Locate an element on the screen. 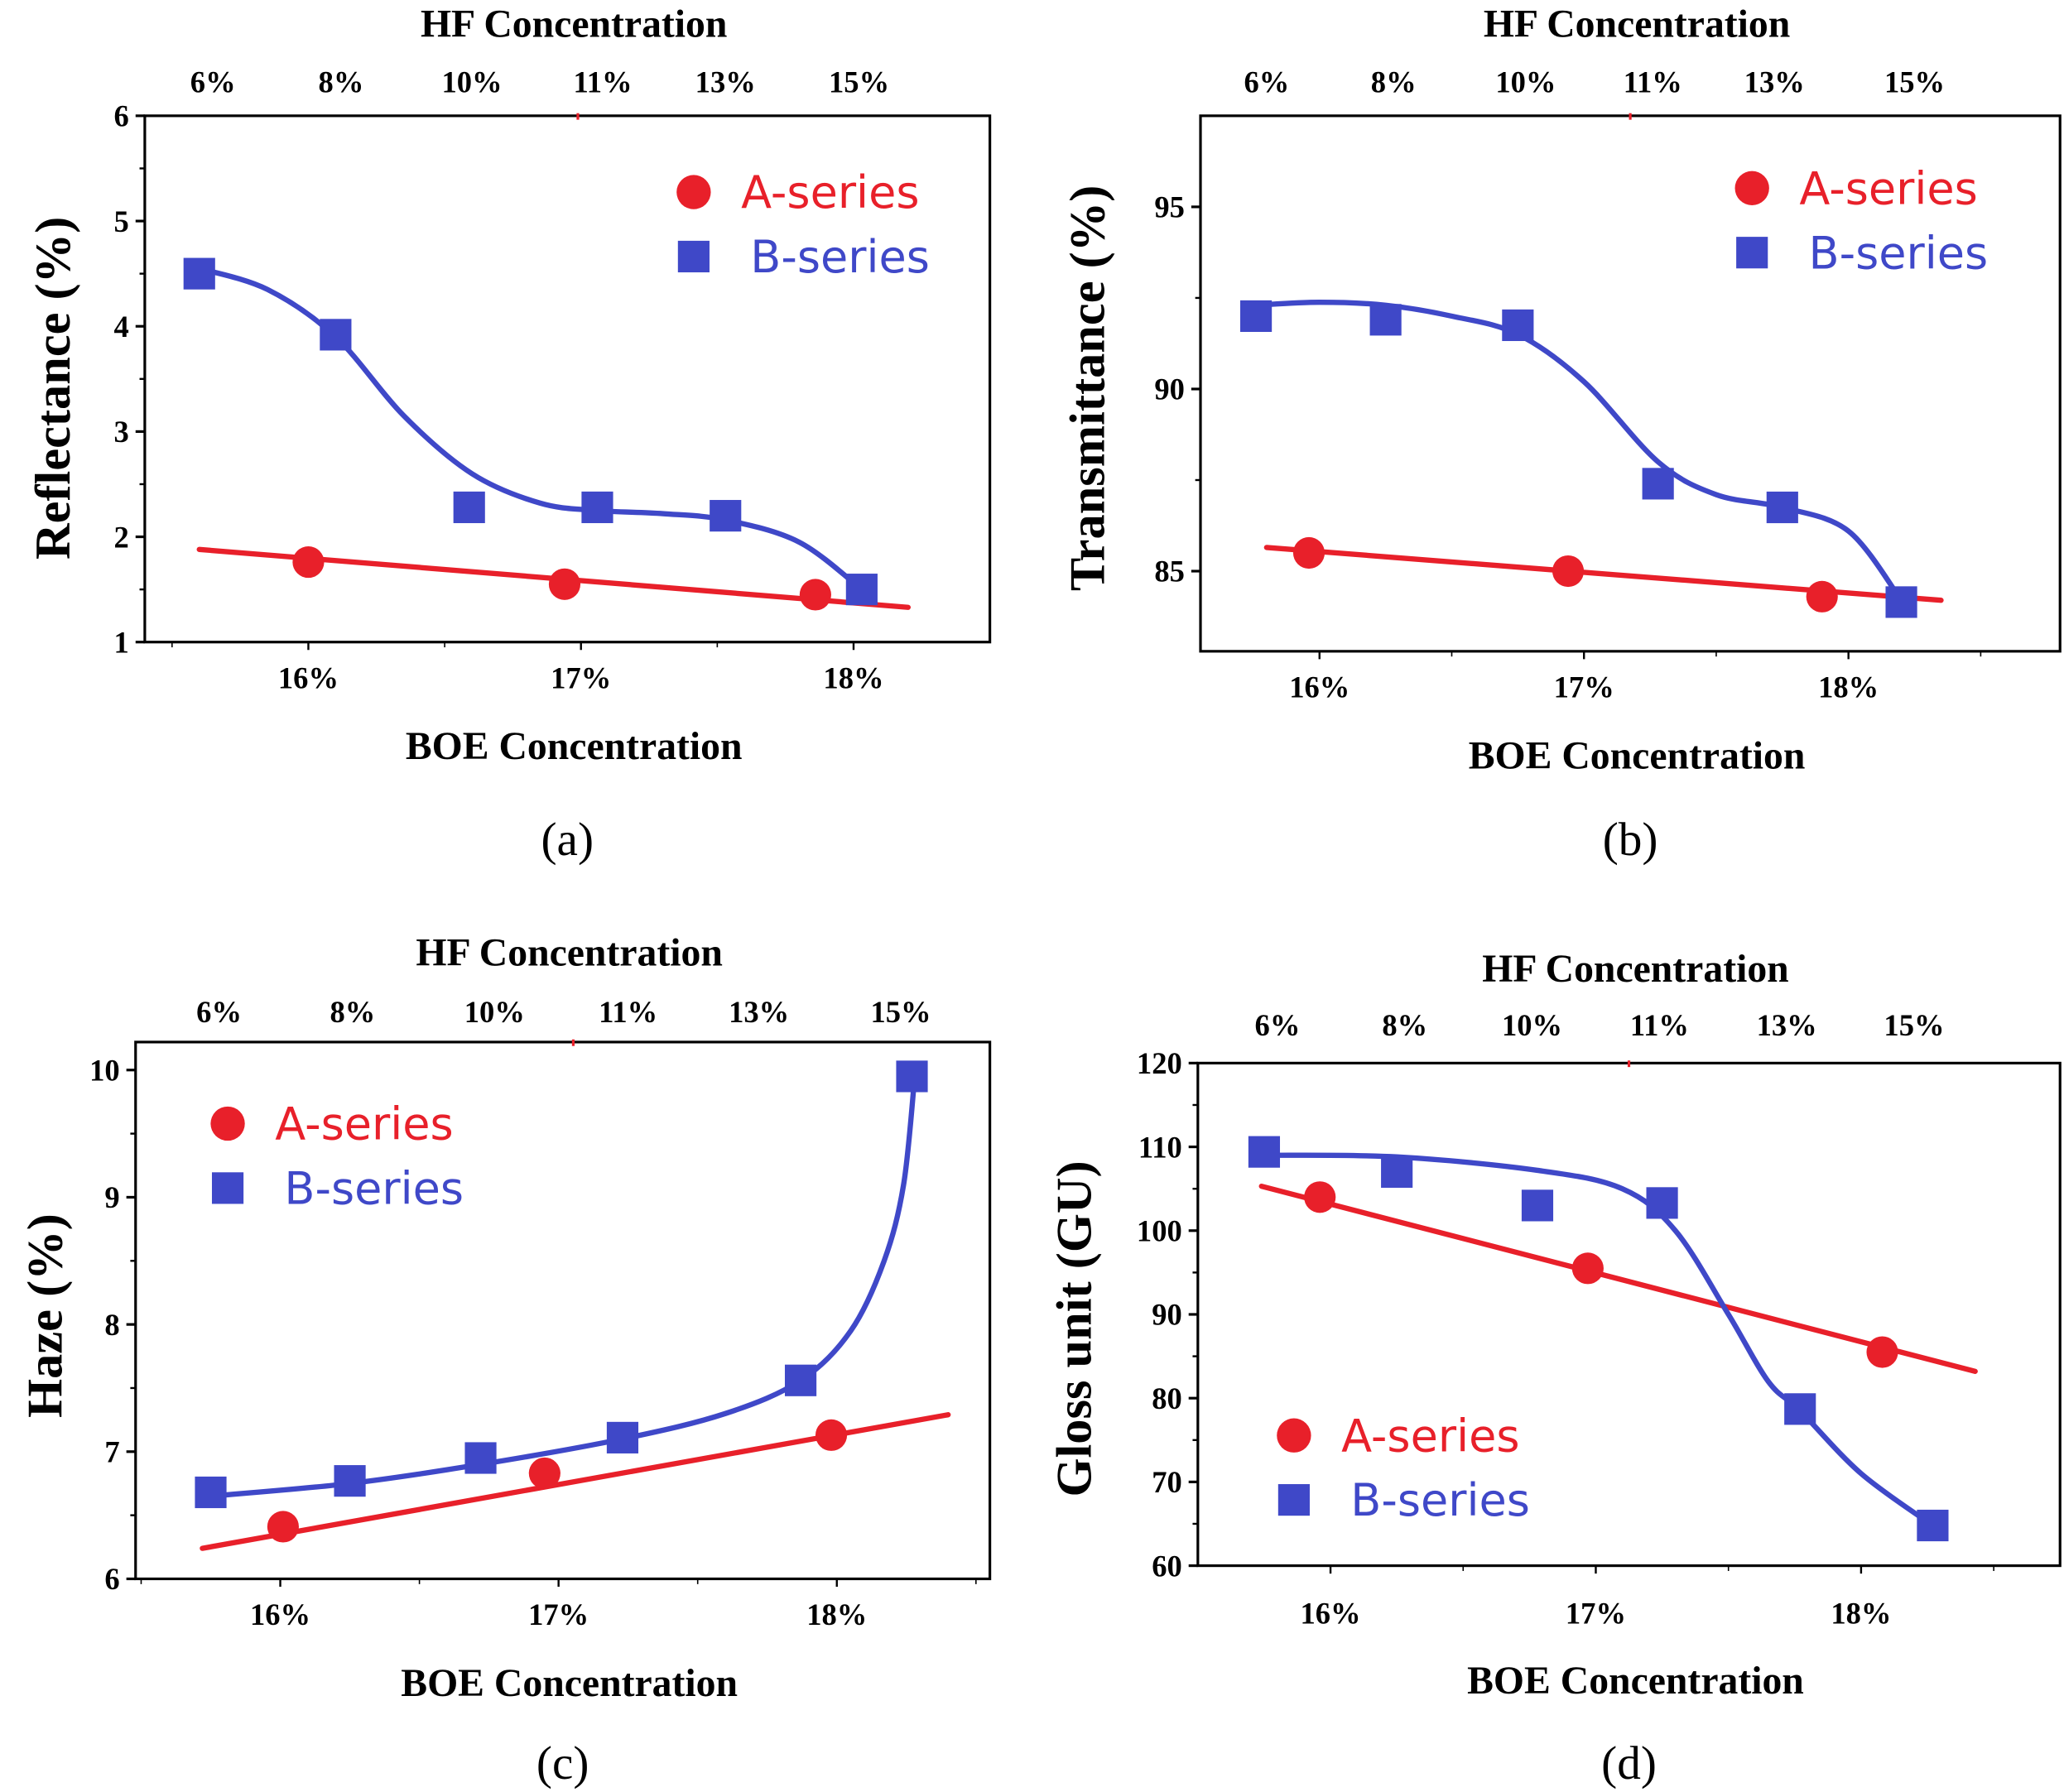 This screenshot has height=1792, width=2064. y-tick-label: 8 is located at coordinates (111, 1325).